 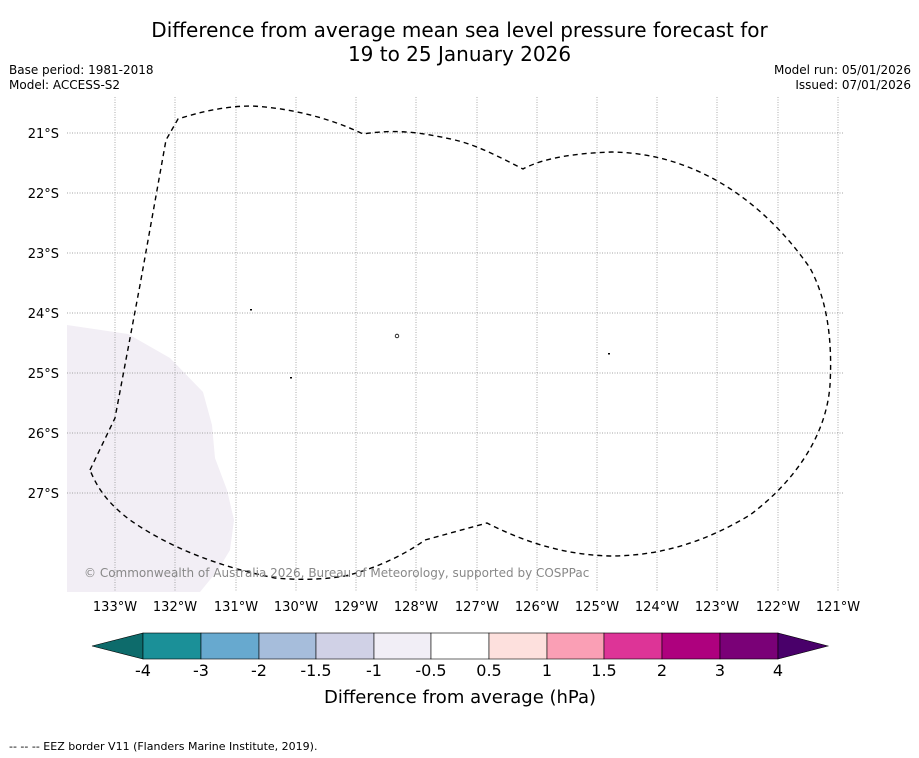 I want to click on lon-label: 124°W, so click(x=657, y=607).